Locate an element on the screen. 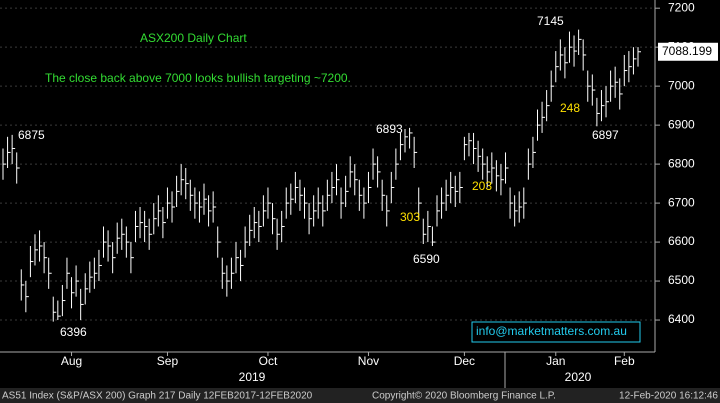 This screenshot has height=403, width=720. x-tick-label: Nov is located at coordinates (368, 361).